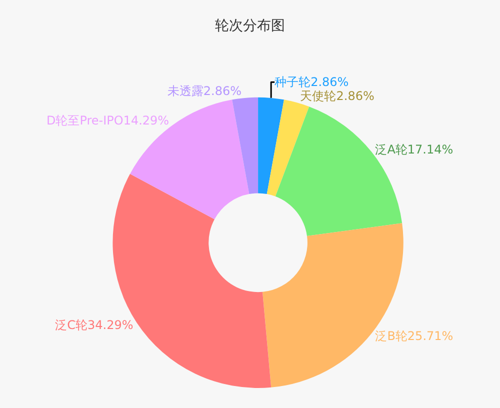 This screenshot has height=408, width=500. Describe the element at coordinates (108, 121) in the screenshot. I see `slice-label: D轮至Pre-IPO14.29%` at that location.